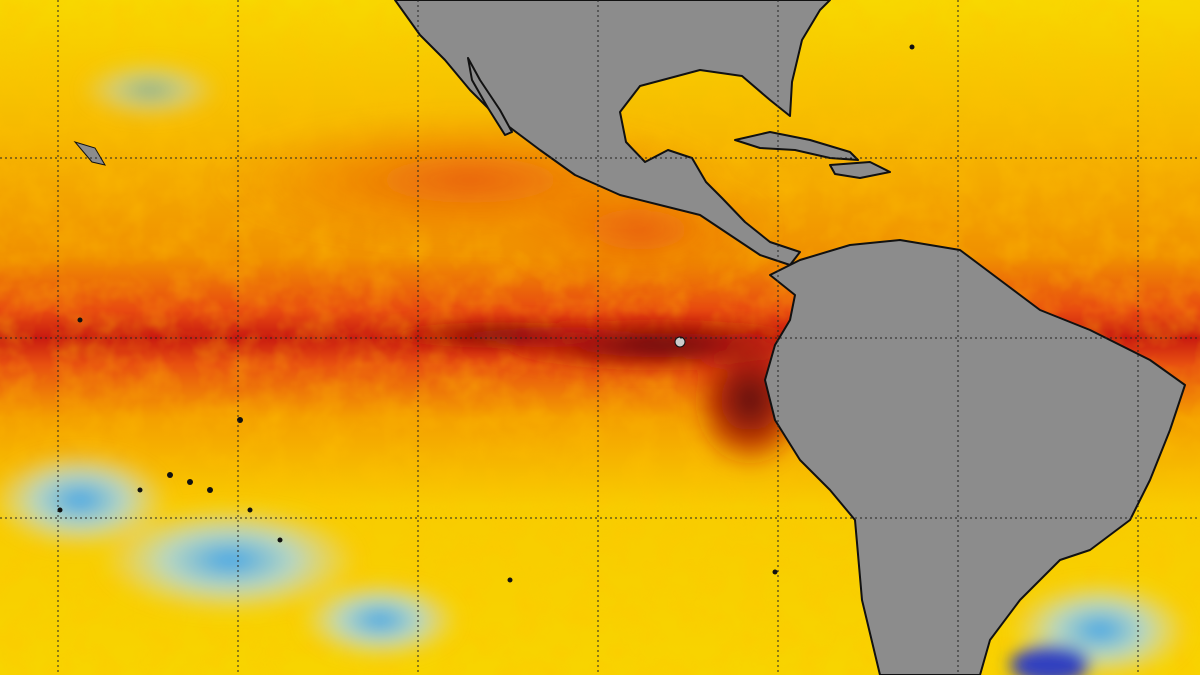  Describe the element at coordinates (90, 153) in the screenshot. I see `hawaii` at that location.